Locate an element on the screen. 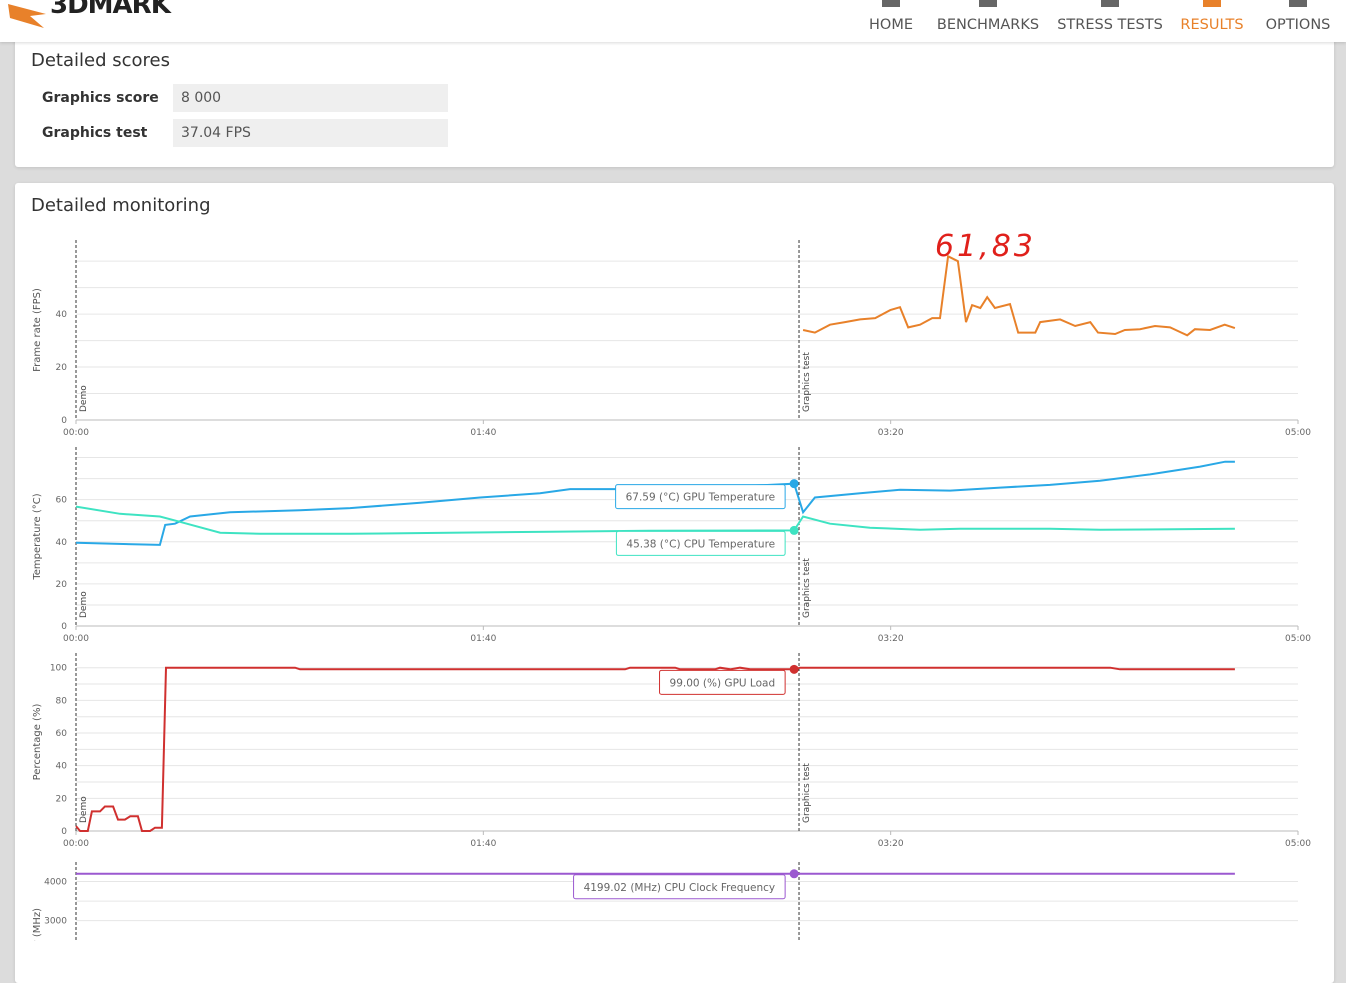 This screenshot has height=983, width=1346. tooltip-label: 45.38 (°C) CPU Temperature is located at coordinates (700, 544).